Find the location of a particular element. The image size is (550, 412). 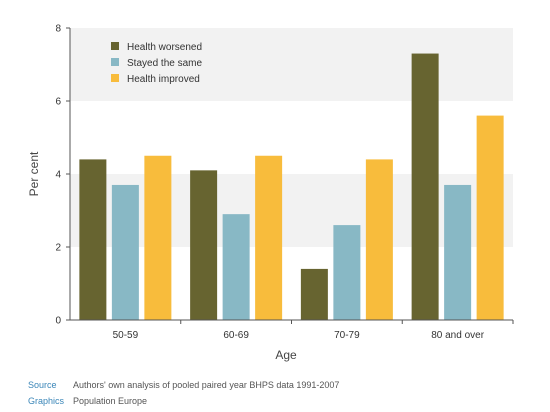

x-ticks: 50-59 60-69 70-79 80 and over is located at coordinates (313, 330).